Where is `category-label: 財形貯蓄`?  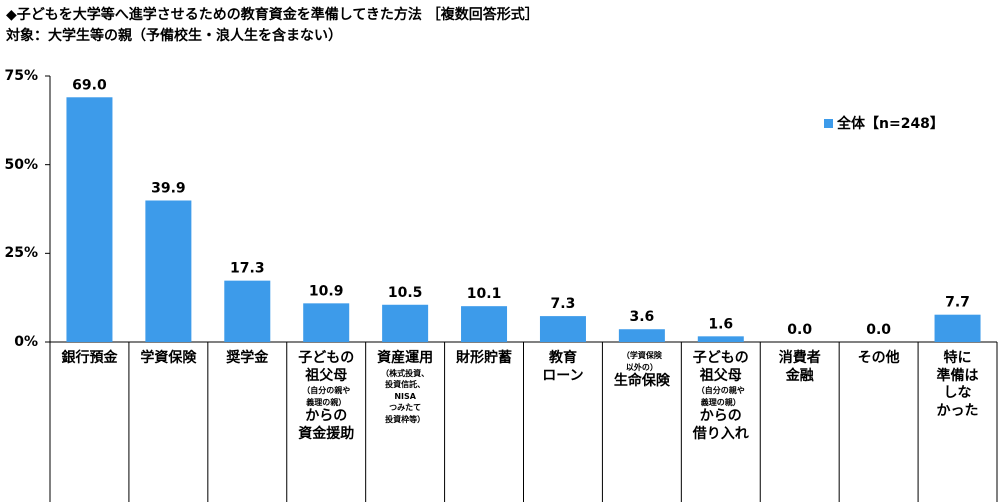 category-label: 財形貯蓄 is located at coordinates (484, 359).